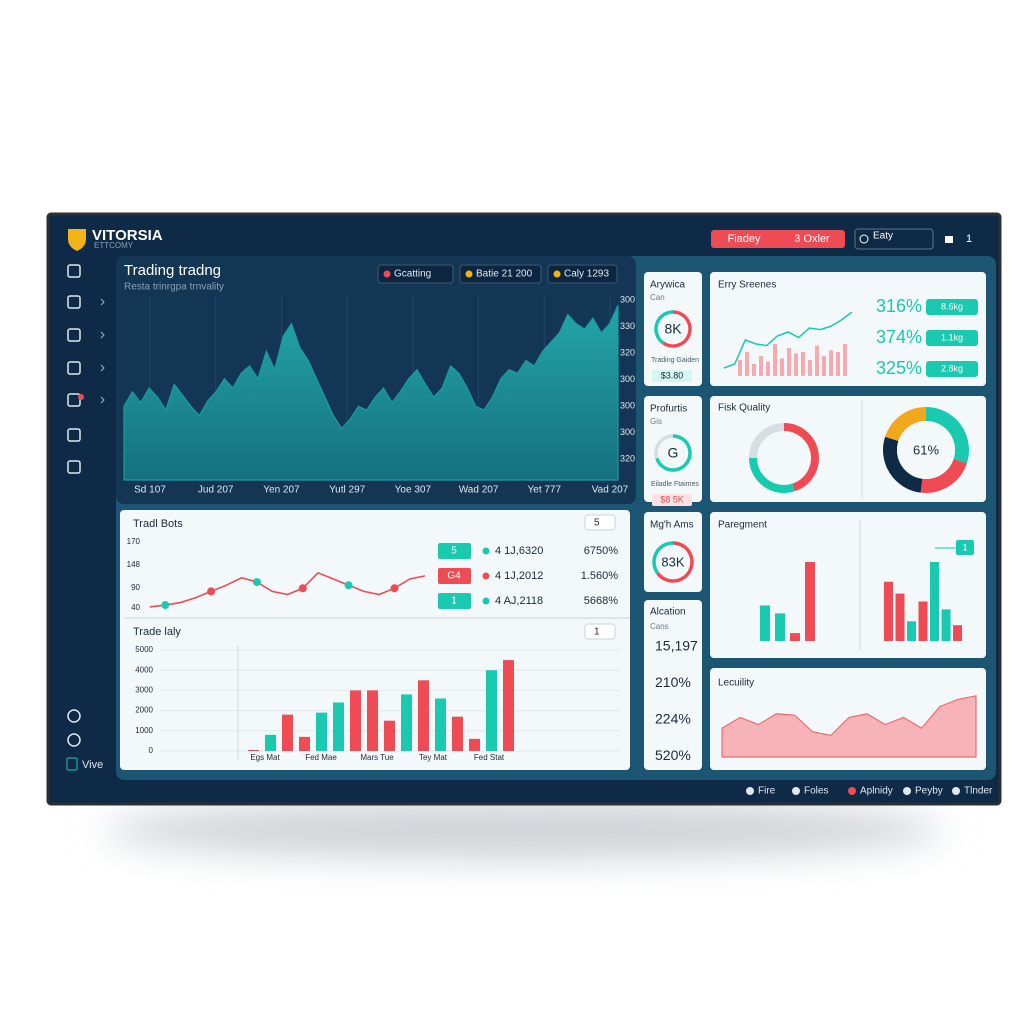 This screenshot has height=1029, width=1024. What do you see at coordinates (412, 274) in the screenshot?
I see `filter-label: Gcatting` at bounding box center [412, 274].